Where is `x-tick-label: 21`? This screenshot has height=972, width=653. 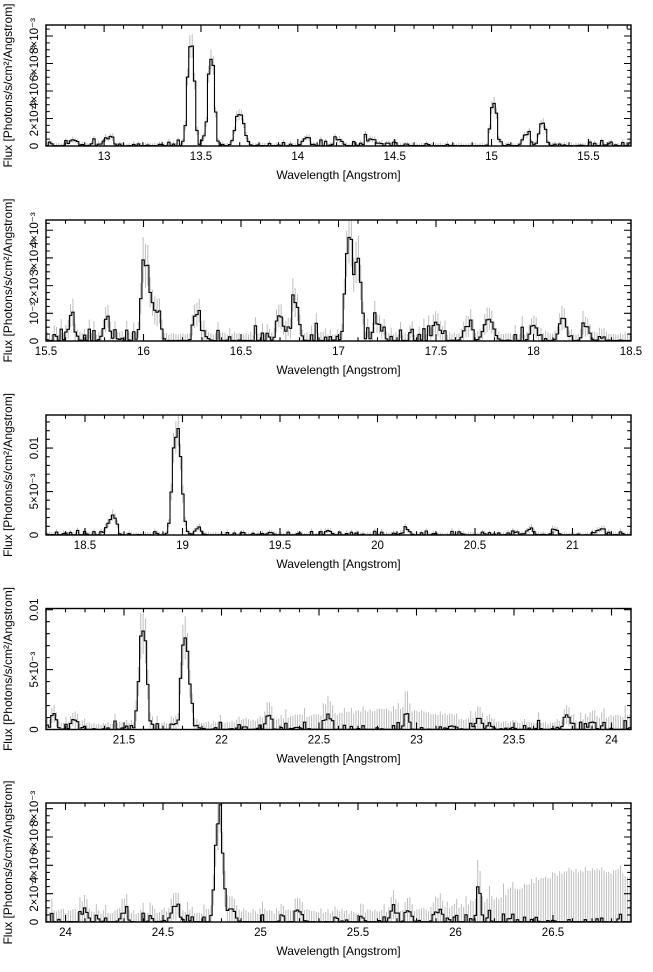 x-tick-label: 21 is located at coordinates (572, 546).